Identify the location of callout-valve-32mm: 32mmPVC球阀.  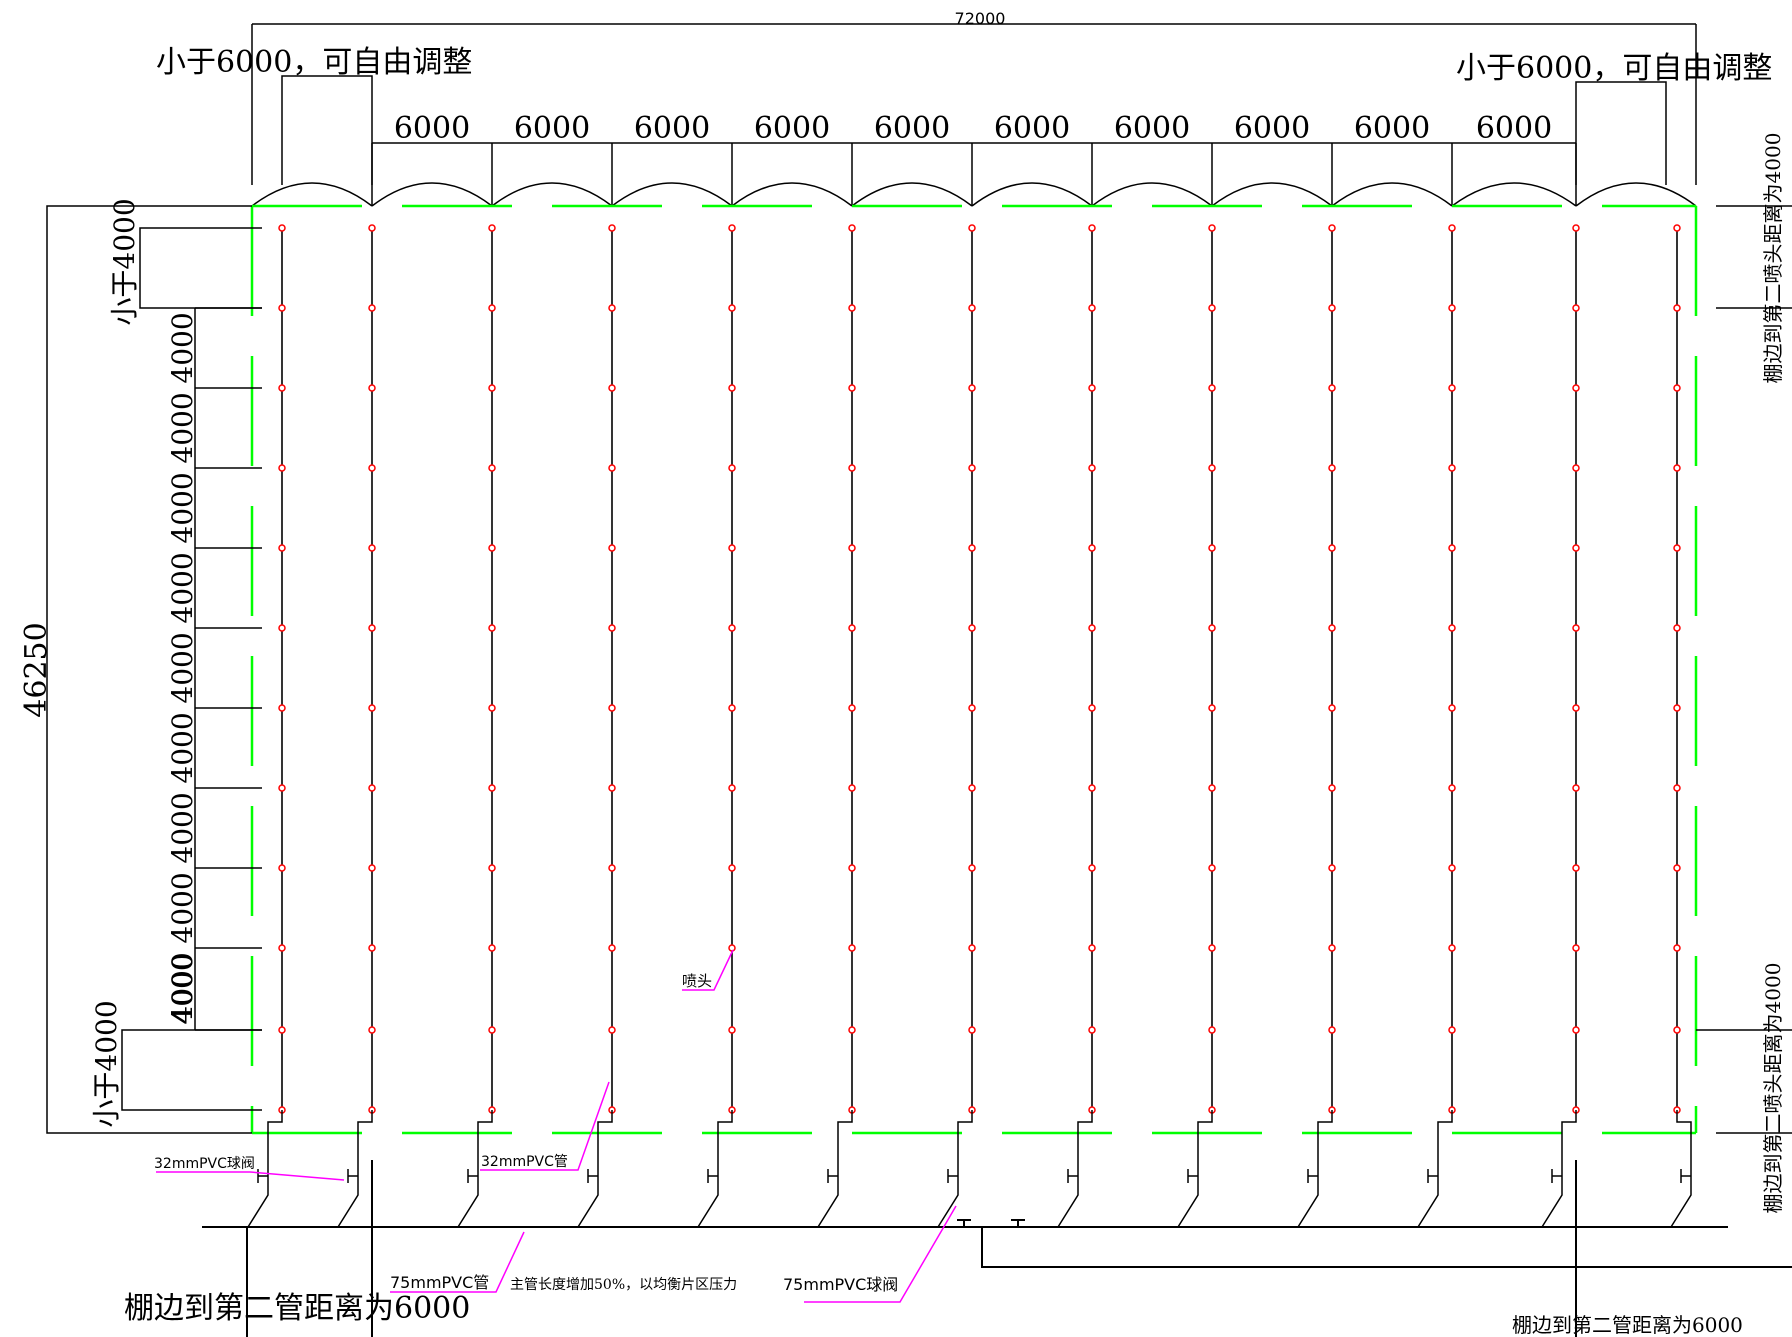
(204, 1164).